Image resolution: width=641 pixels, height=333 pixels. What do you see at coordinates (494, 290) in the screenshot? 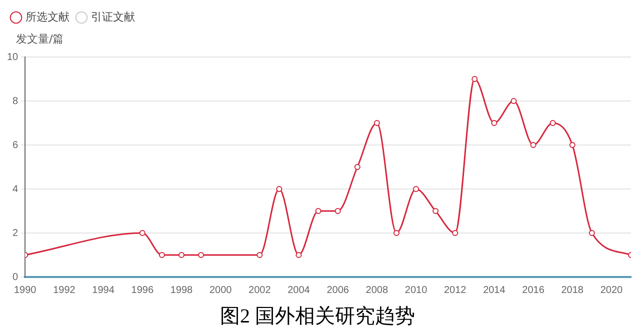
I see `x-tick-label: 2014` at bounding box center [494, 290].